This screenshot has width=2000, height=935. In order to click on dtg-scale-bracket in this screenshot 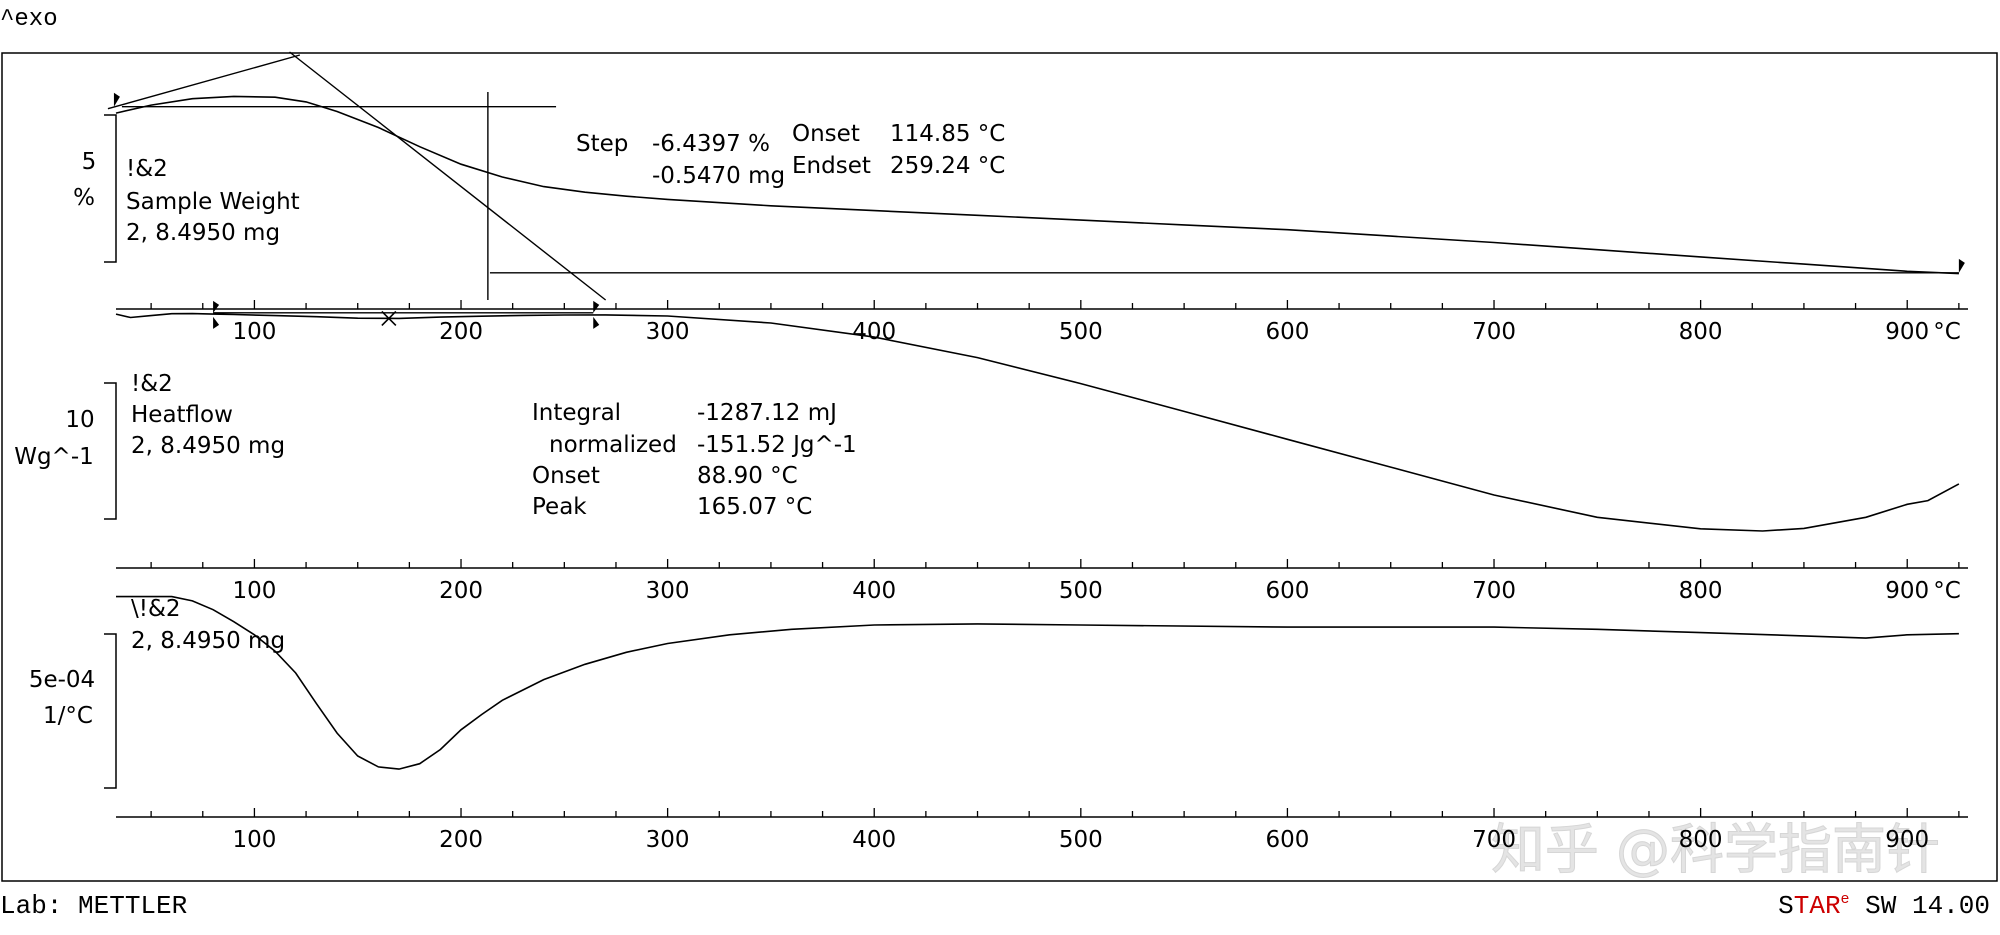, I will do `click(110, 711)`.